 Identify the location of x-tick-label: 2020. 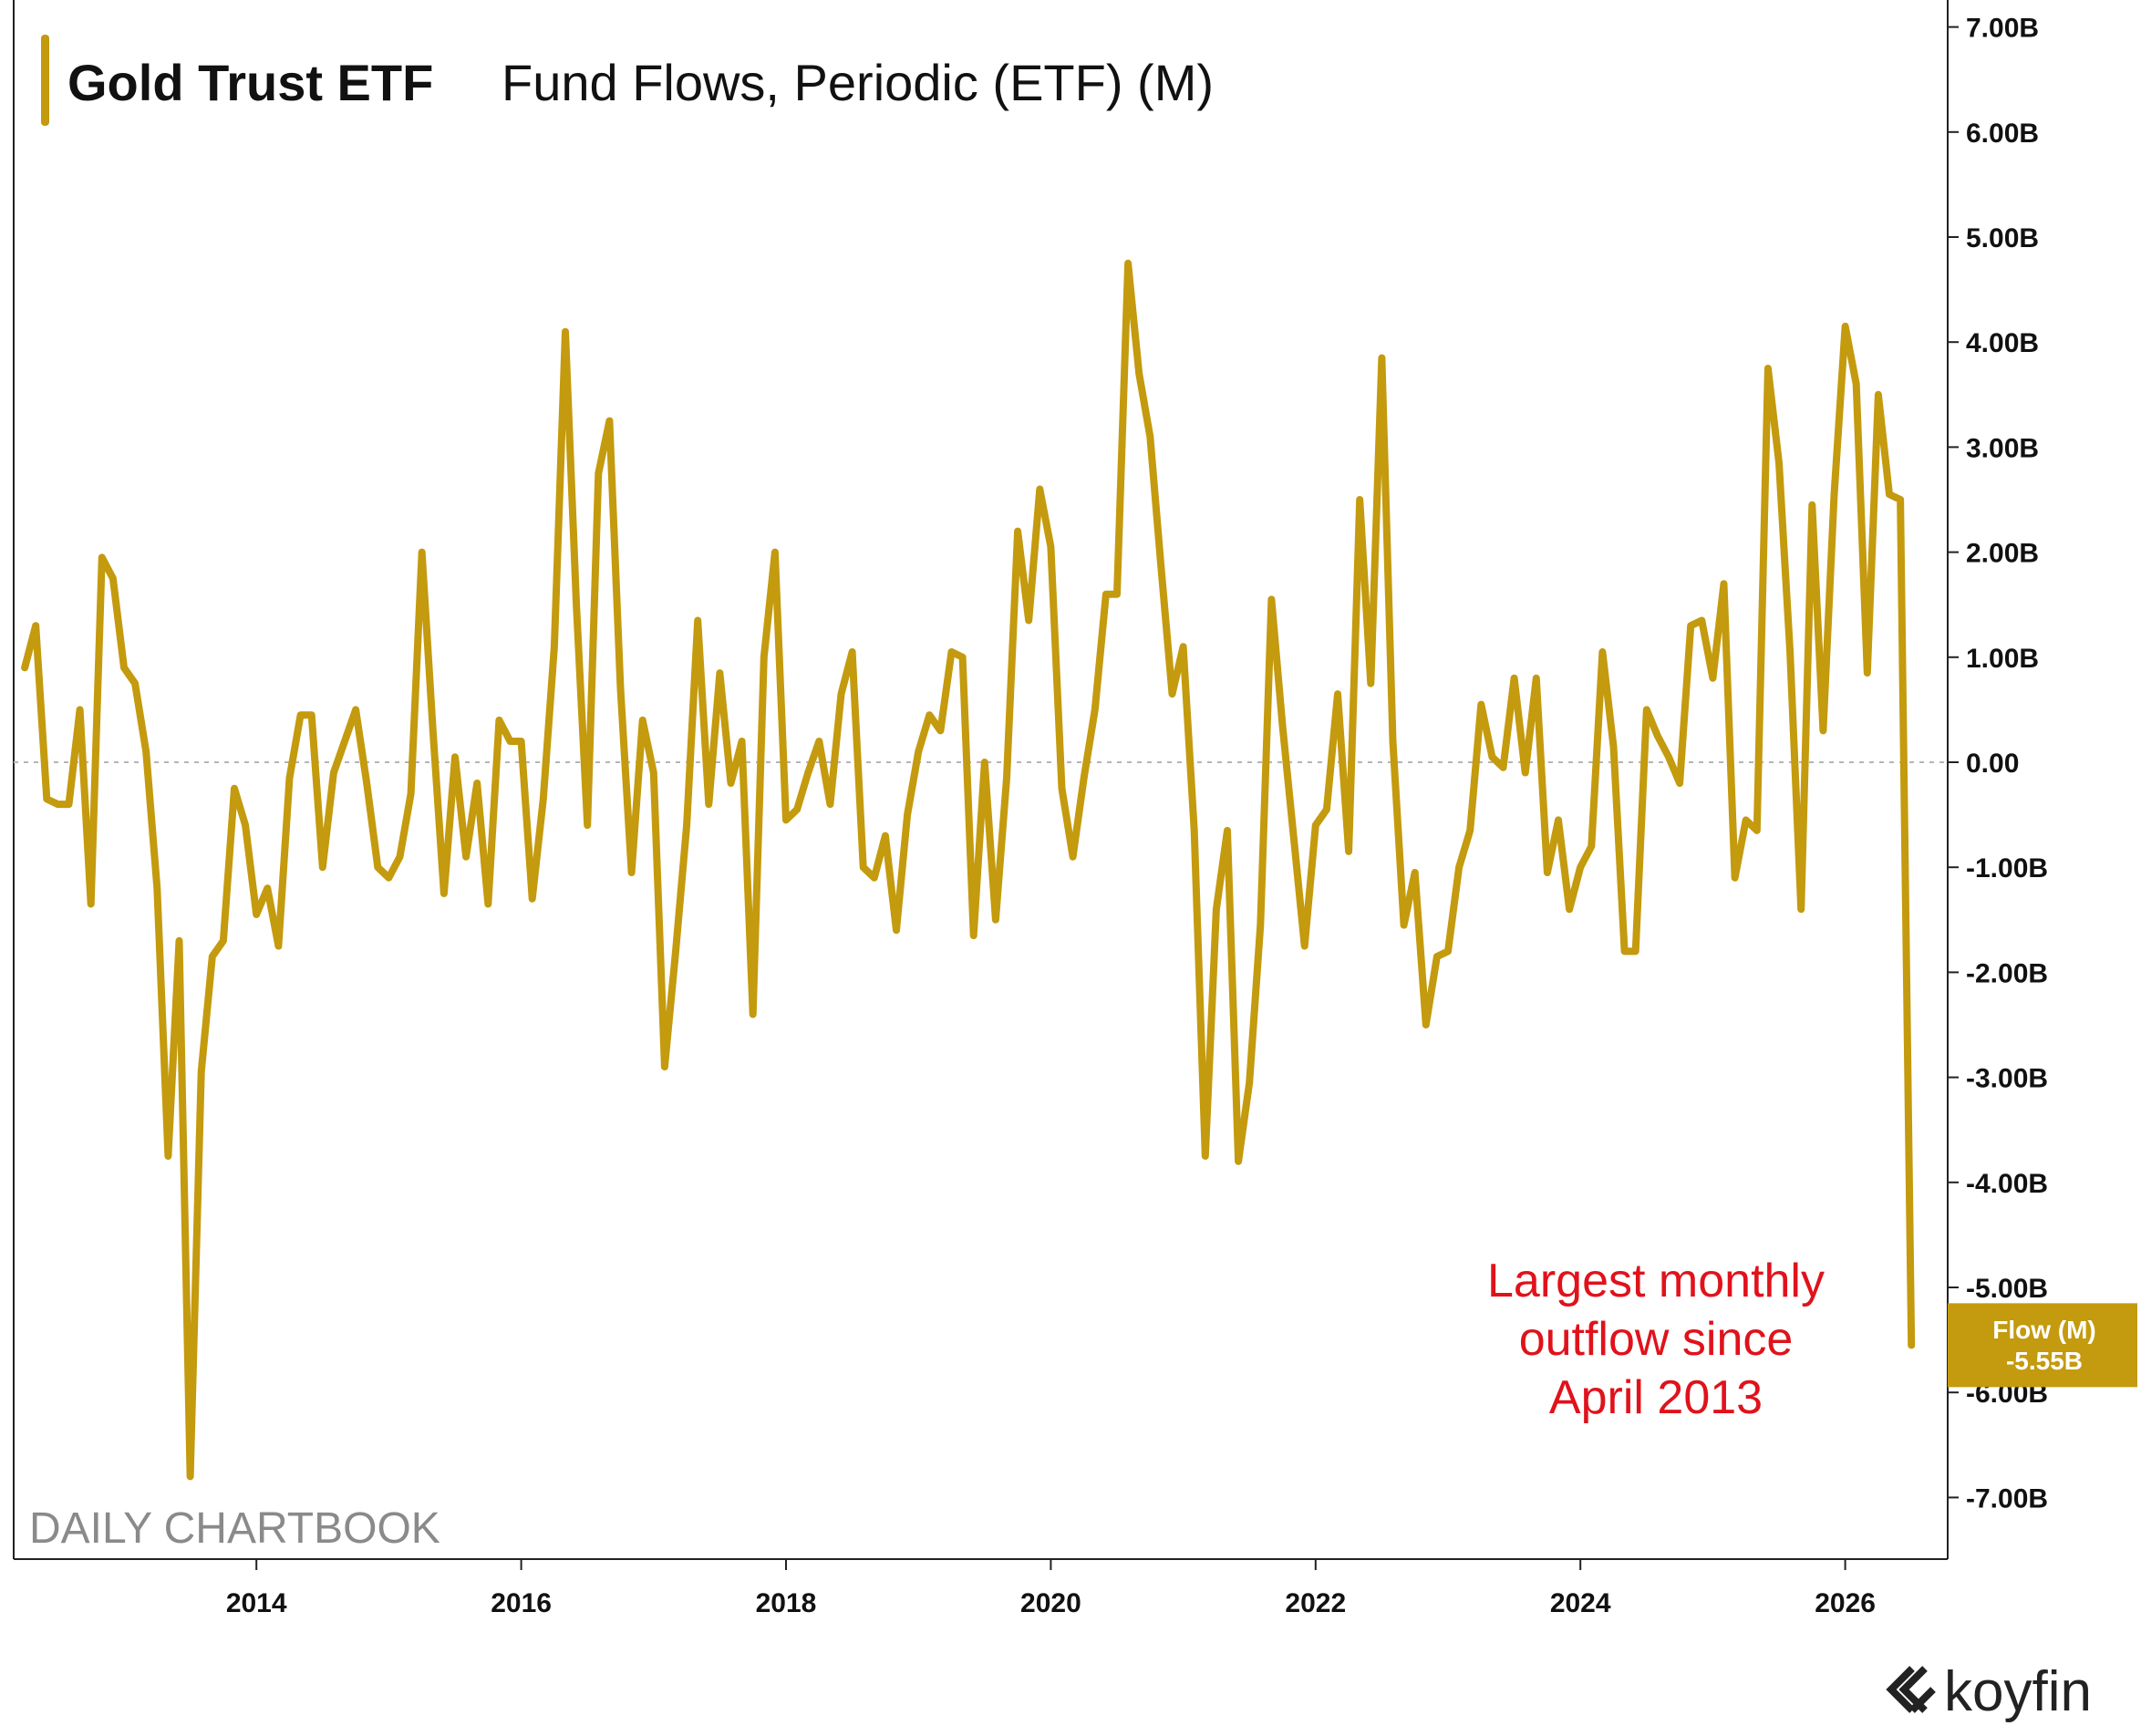
(1050, 1603).